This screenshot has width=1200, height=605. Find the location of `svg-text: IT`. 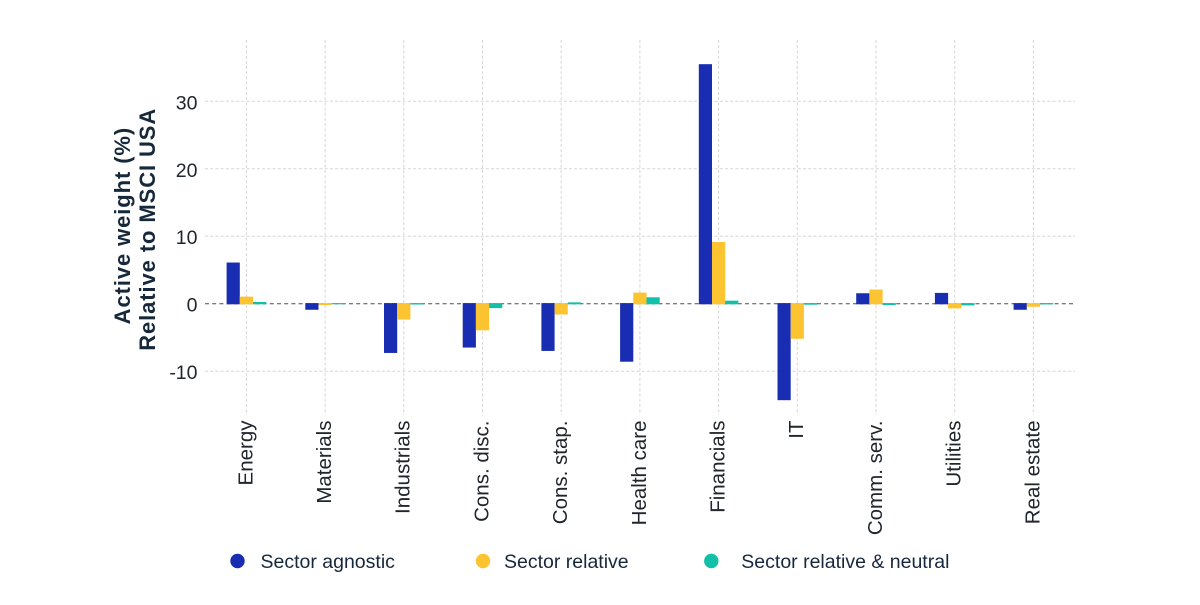

svg-text: IT is located at coordinates (796, 429).